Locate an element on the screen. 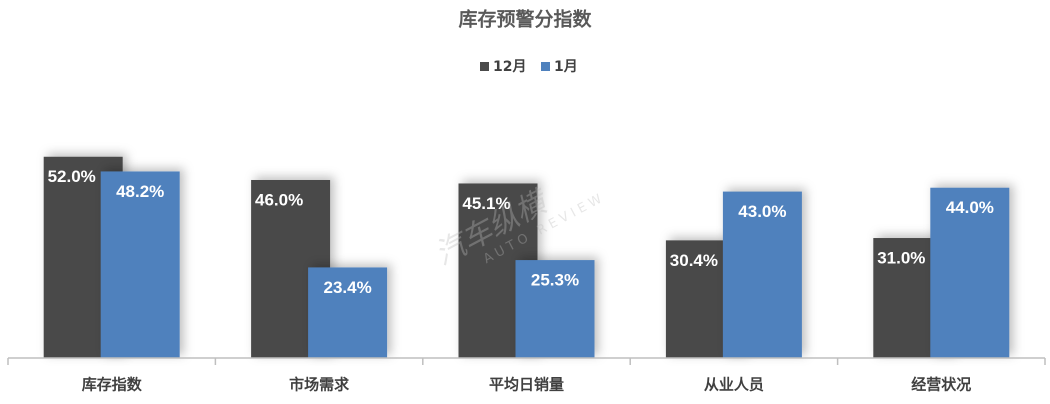  x-tick-label: 库存指数 is located at coordinates (112, 385).